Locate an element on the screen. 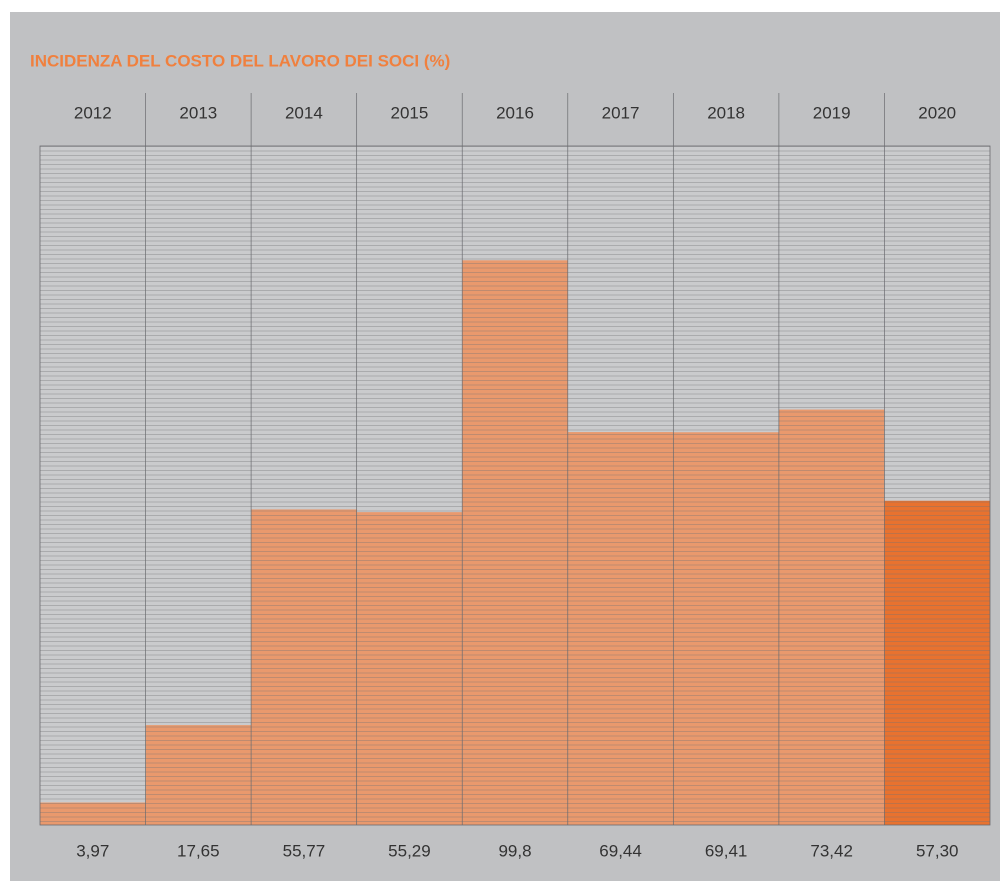  value-label: 69,41 is located at coordinates (726, 850).